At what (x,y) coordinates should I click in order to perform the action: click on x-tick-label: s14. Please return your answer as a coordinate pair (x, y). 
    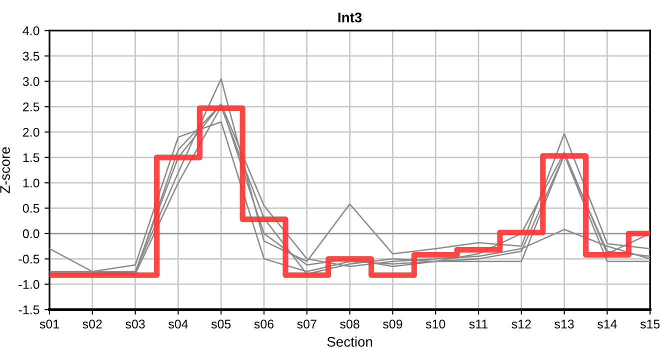
    Looking at the image, I should click on (607, 324).